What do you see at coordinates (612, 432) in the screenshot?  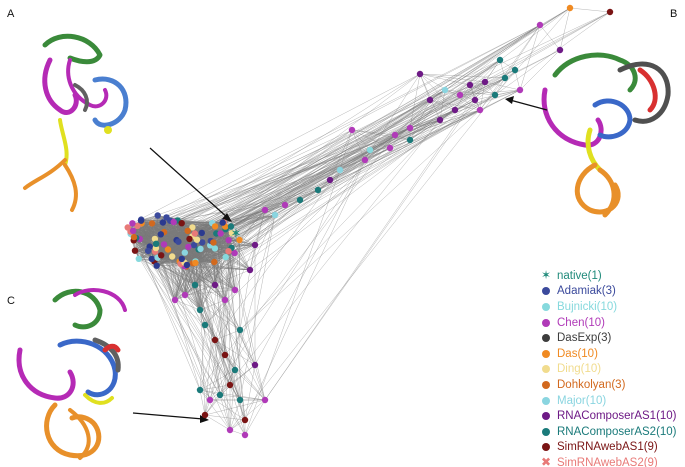 I see `legend-item: RNAComposerAS2(10)` at bounding box center [612, 432].